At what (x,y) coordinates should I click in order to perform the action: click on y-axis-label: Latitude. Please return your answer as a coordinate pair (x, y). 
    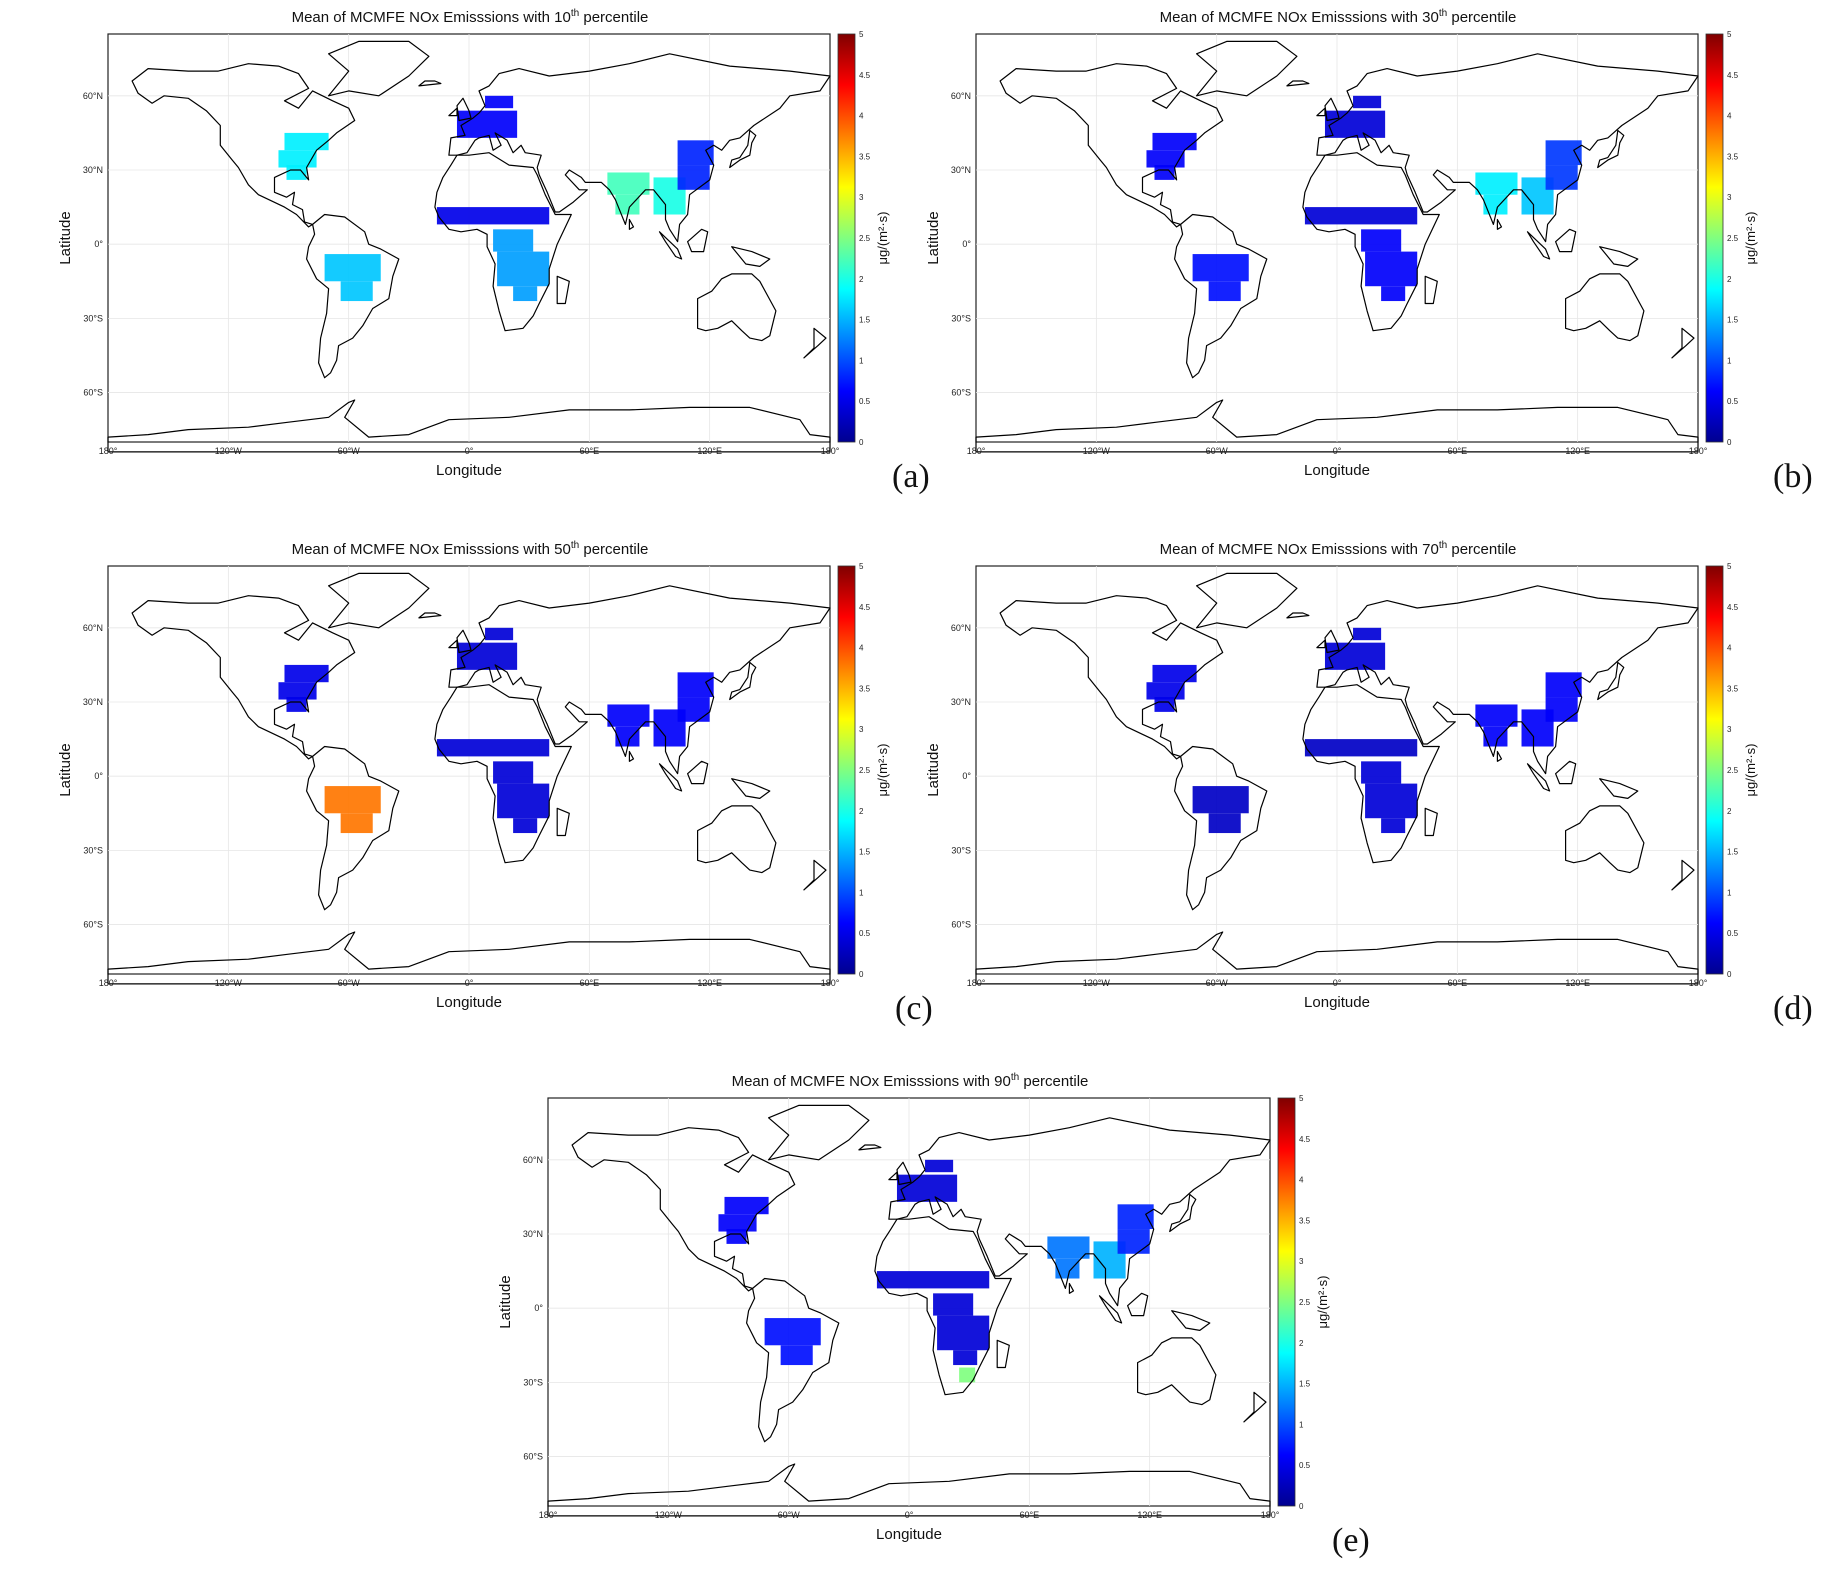
    Looking at the image, I should click on (933, 769).